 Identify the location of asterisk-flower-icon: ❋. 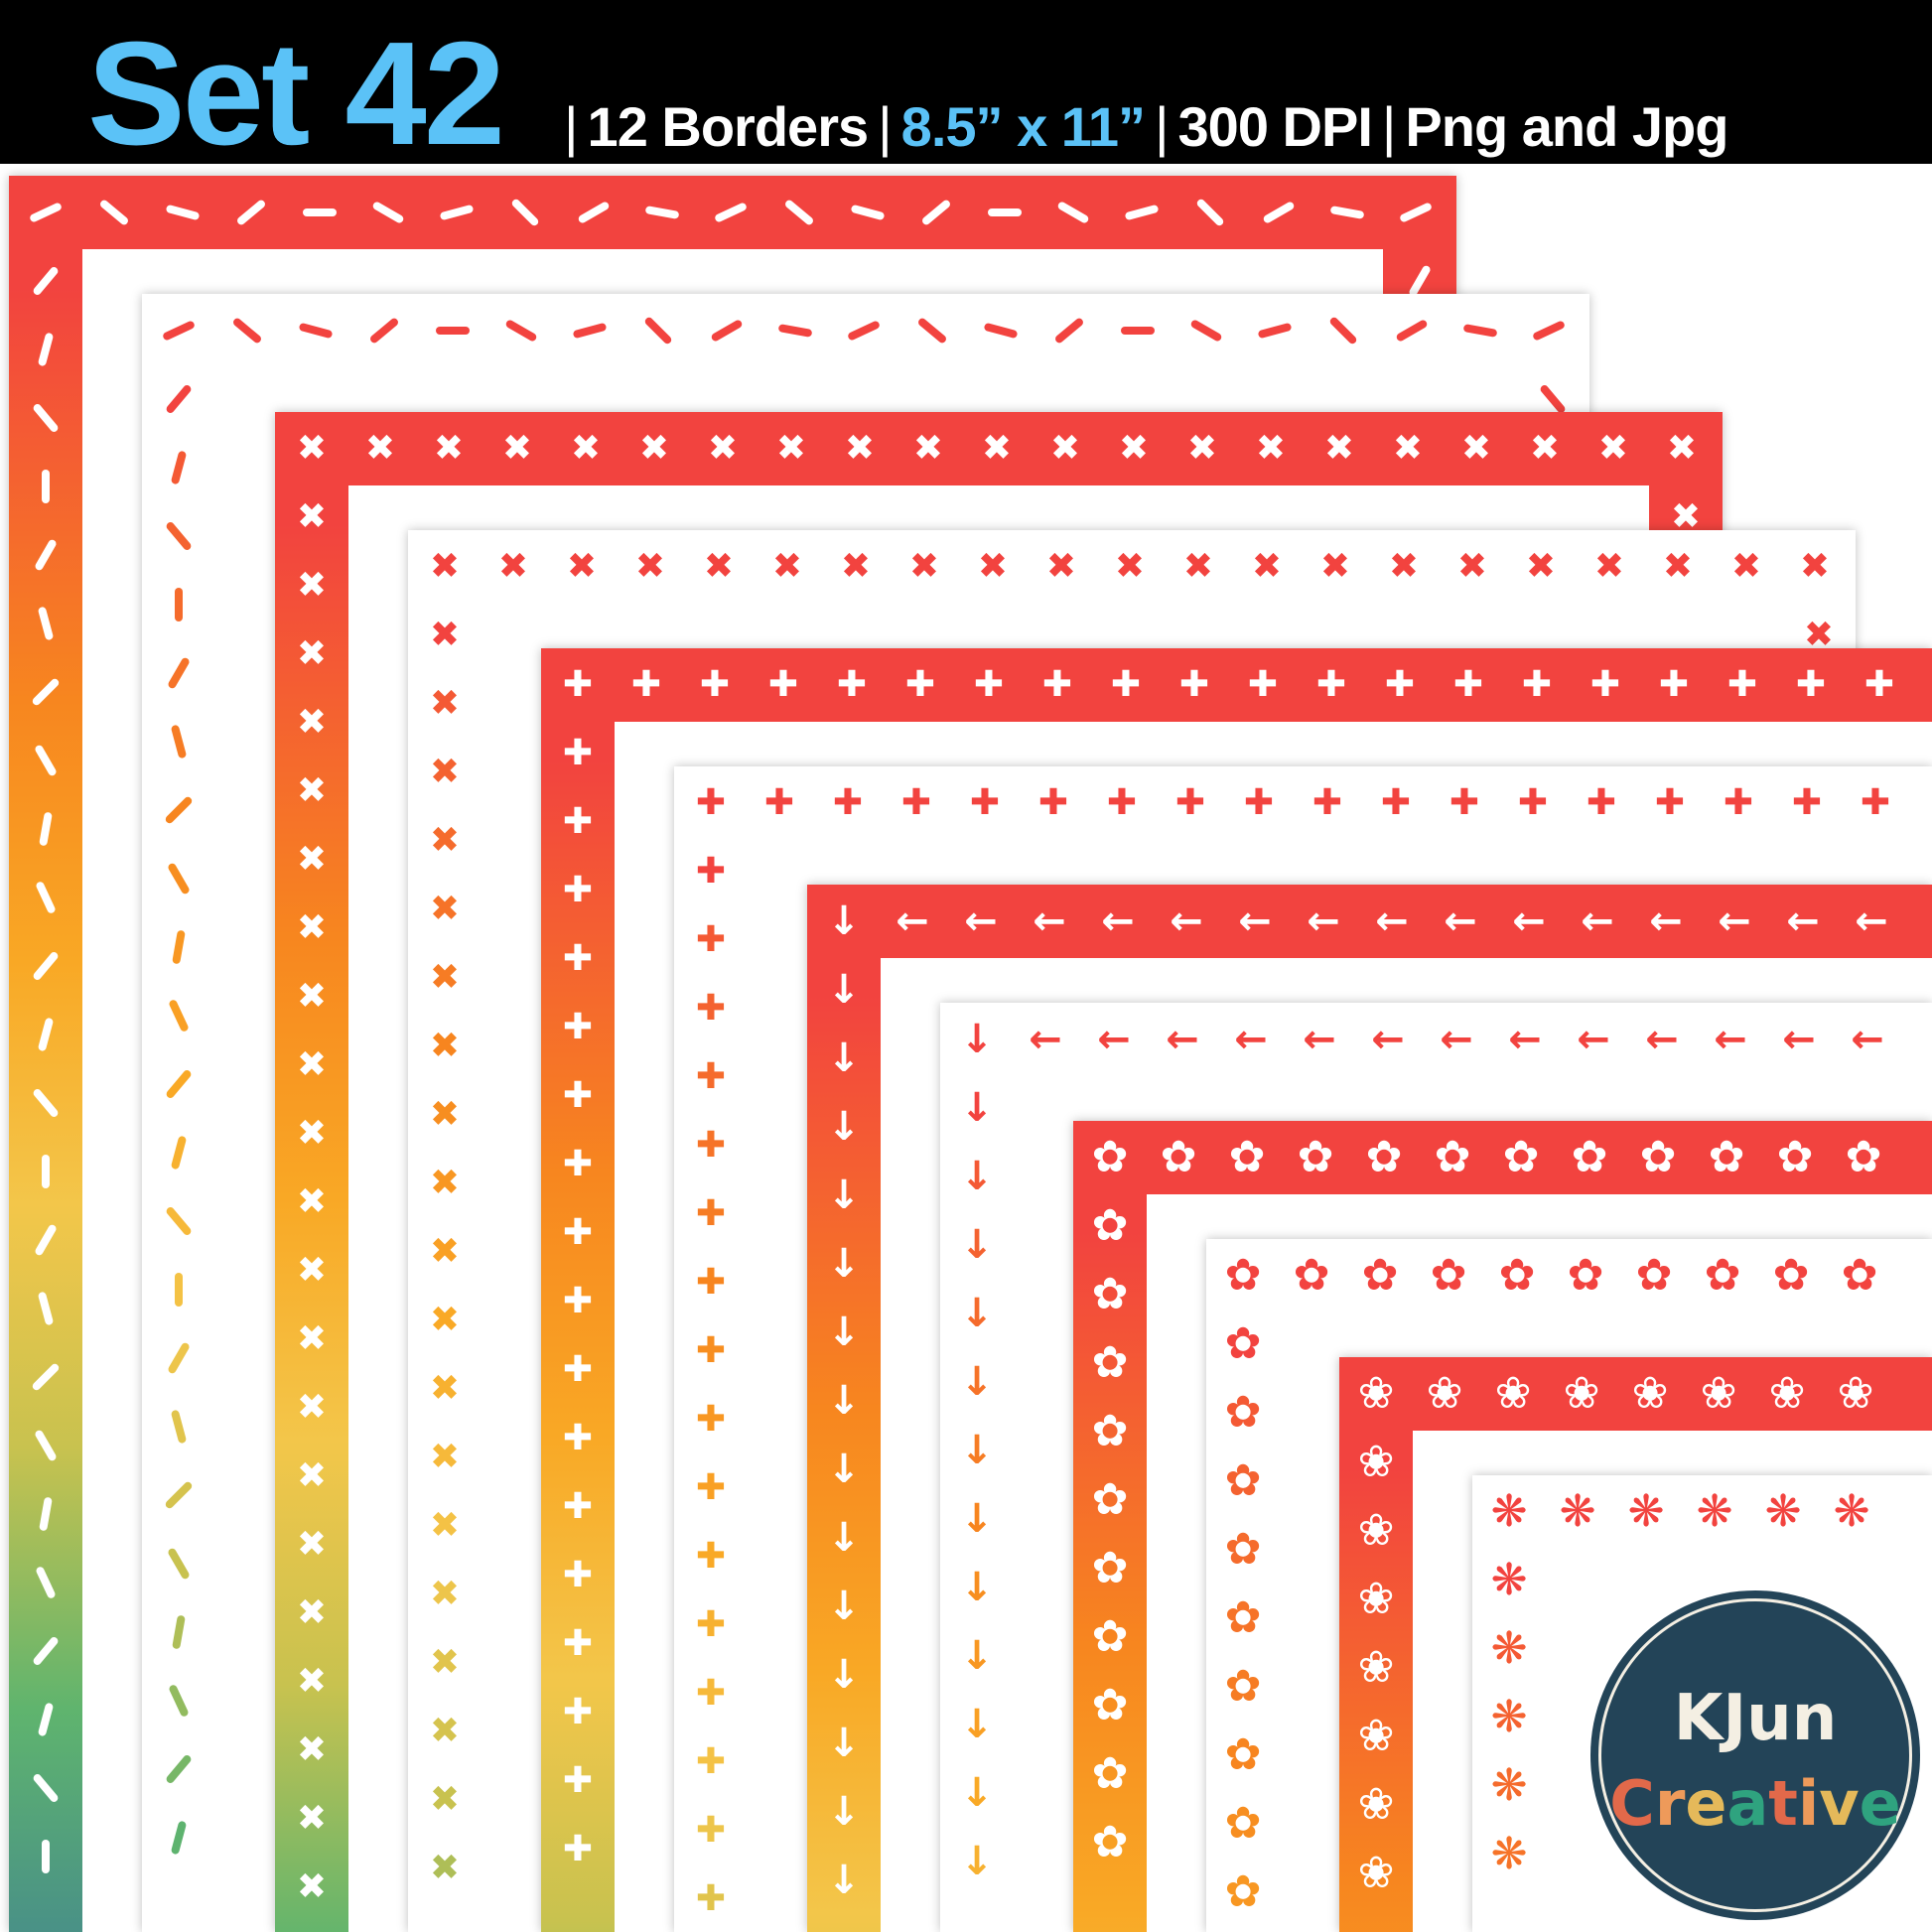
(1646, 1512).